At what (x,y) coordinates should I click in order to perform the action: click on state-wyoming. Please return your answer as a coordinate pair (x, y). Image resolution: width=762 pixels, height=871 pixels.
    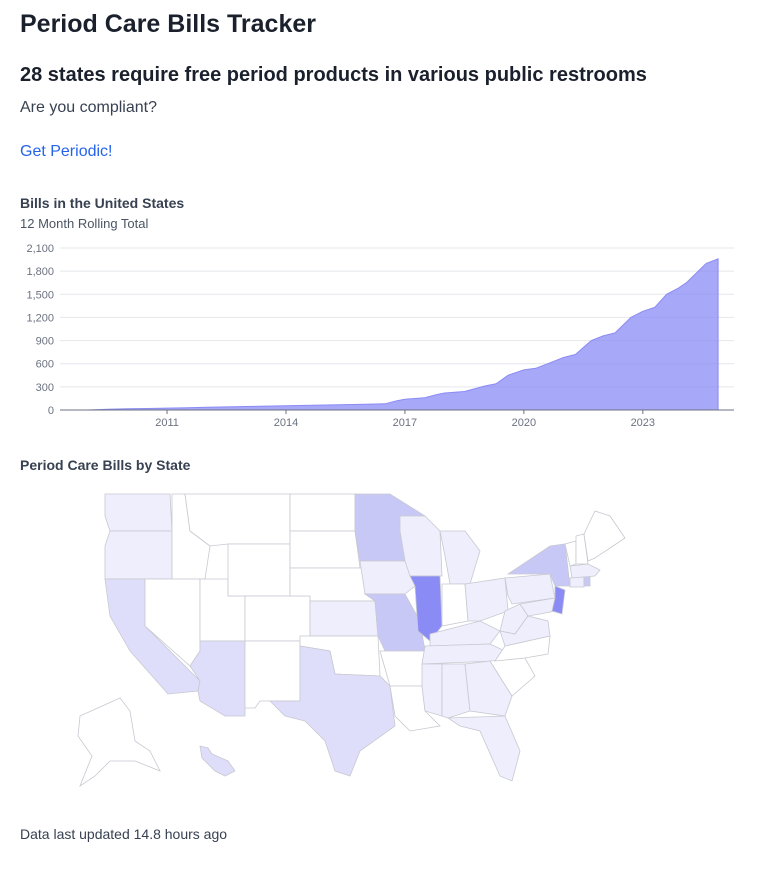
    Looking at the image, I should click on (259, 570).